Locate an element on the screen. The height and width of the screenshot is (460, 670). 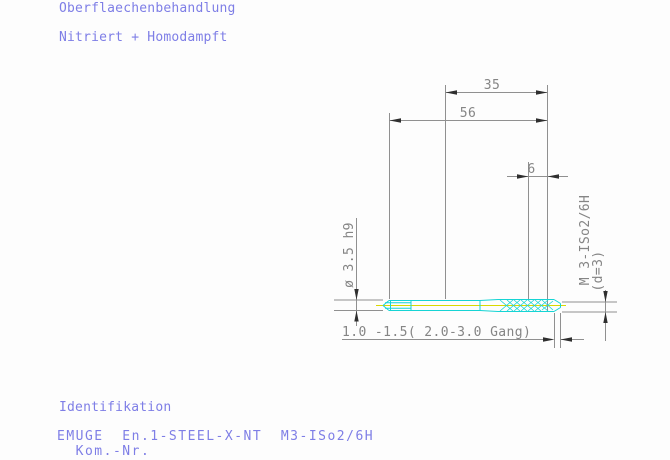
thread-hatch-pattern is located at coordinates (526, 305).